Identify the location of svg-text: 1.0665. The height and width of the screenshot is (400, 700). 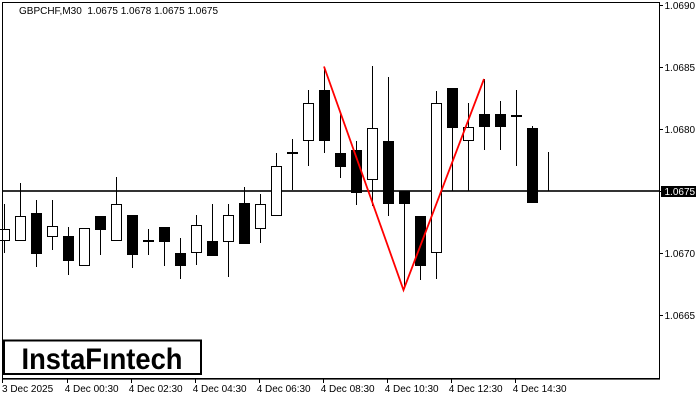
(680, 316).